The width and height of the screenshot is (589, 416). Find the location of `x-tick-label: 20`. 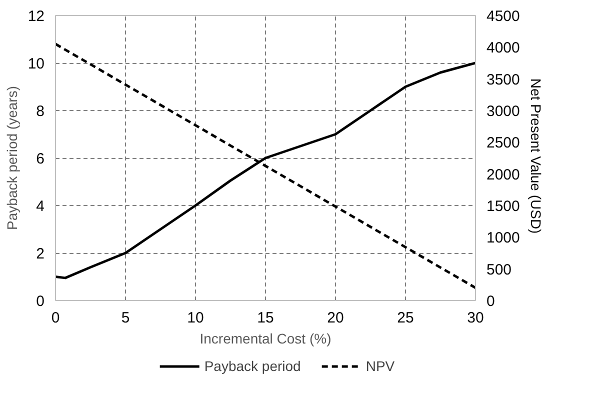

x-tick-label: 20 is located at coordinates (335, 318).